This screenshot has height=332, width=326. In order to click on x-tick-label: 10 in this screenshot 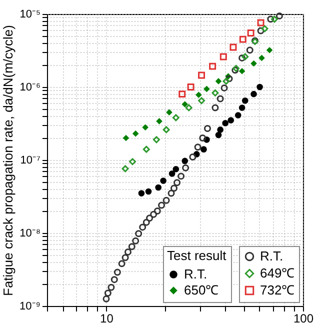, I will do `click(107, 319)`.